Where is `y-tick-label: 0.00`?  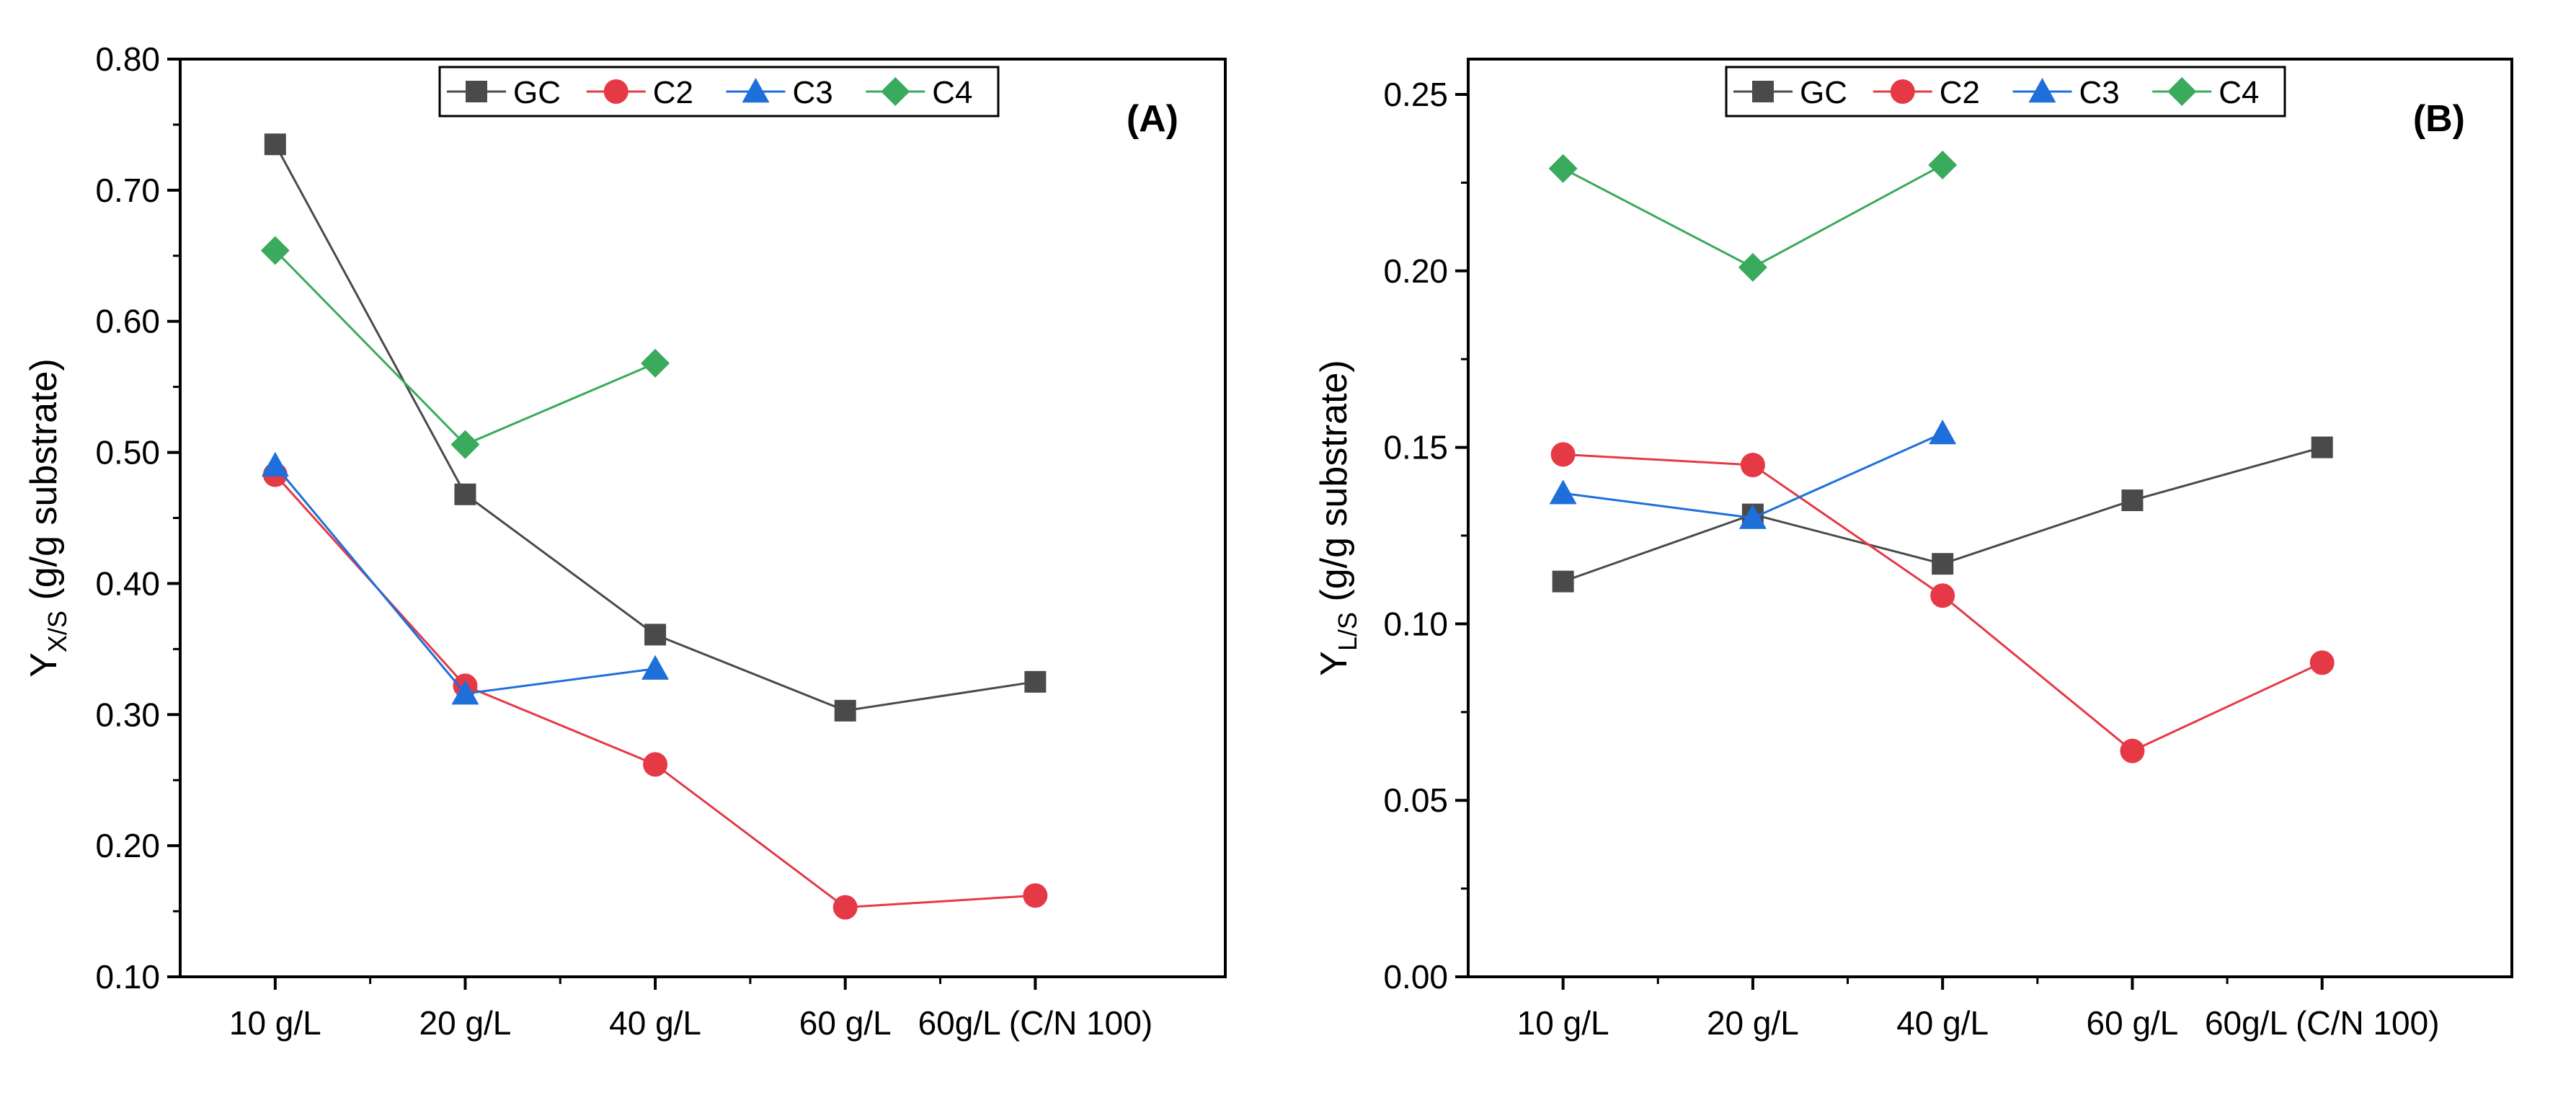
y-tick-label: 0.00 is located at coordinates (1415, 977).